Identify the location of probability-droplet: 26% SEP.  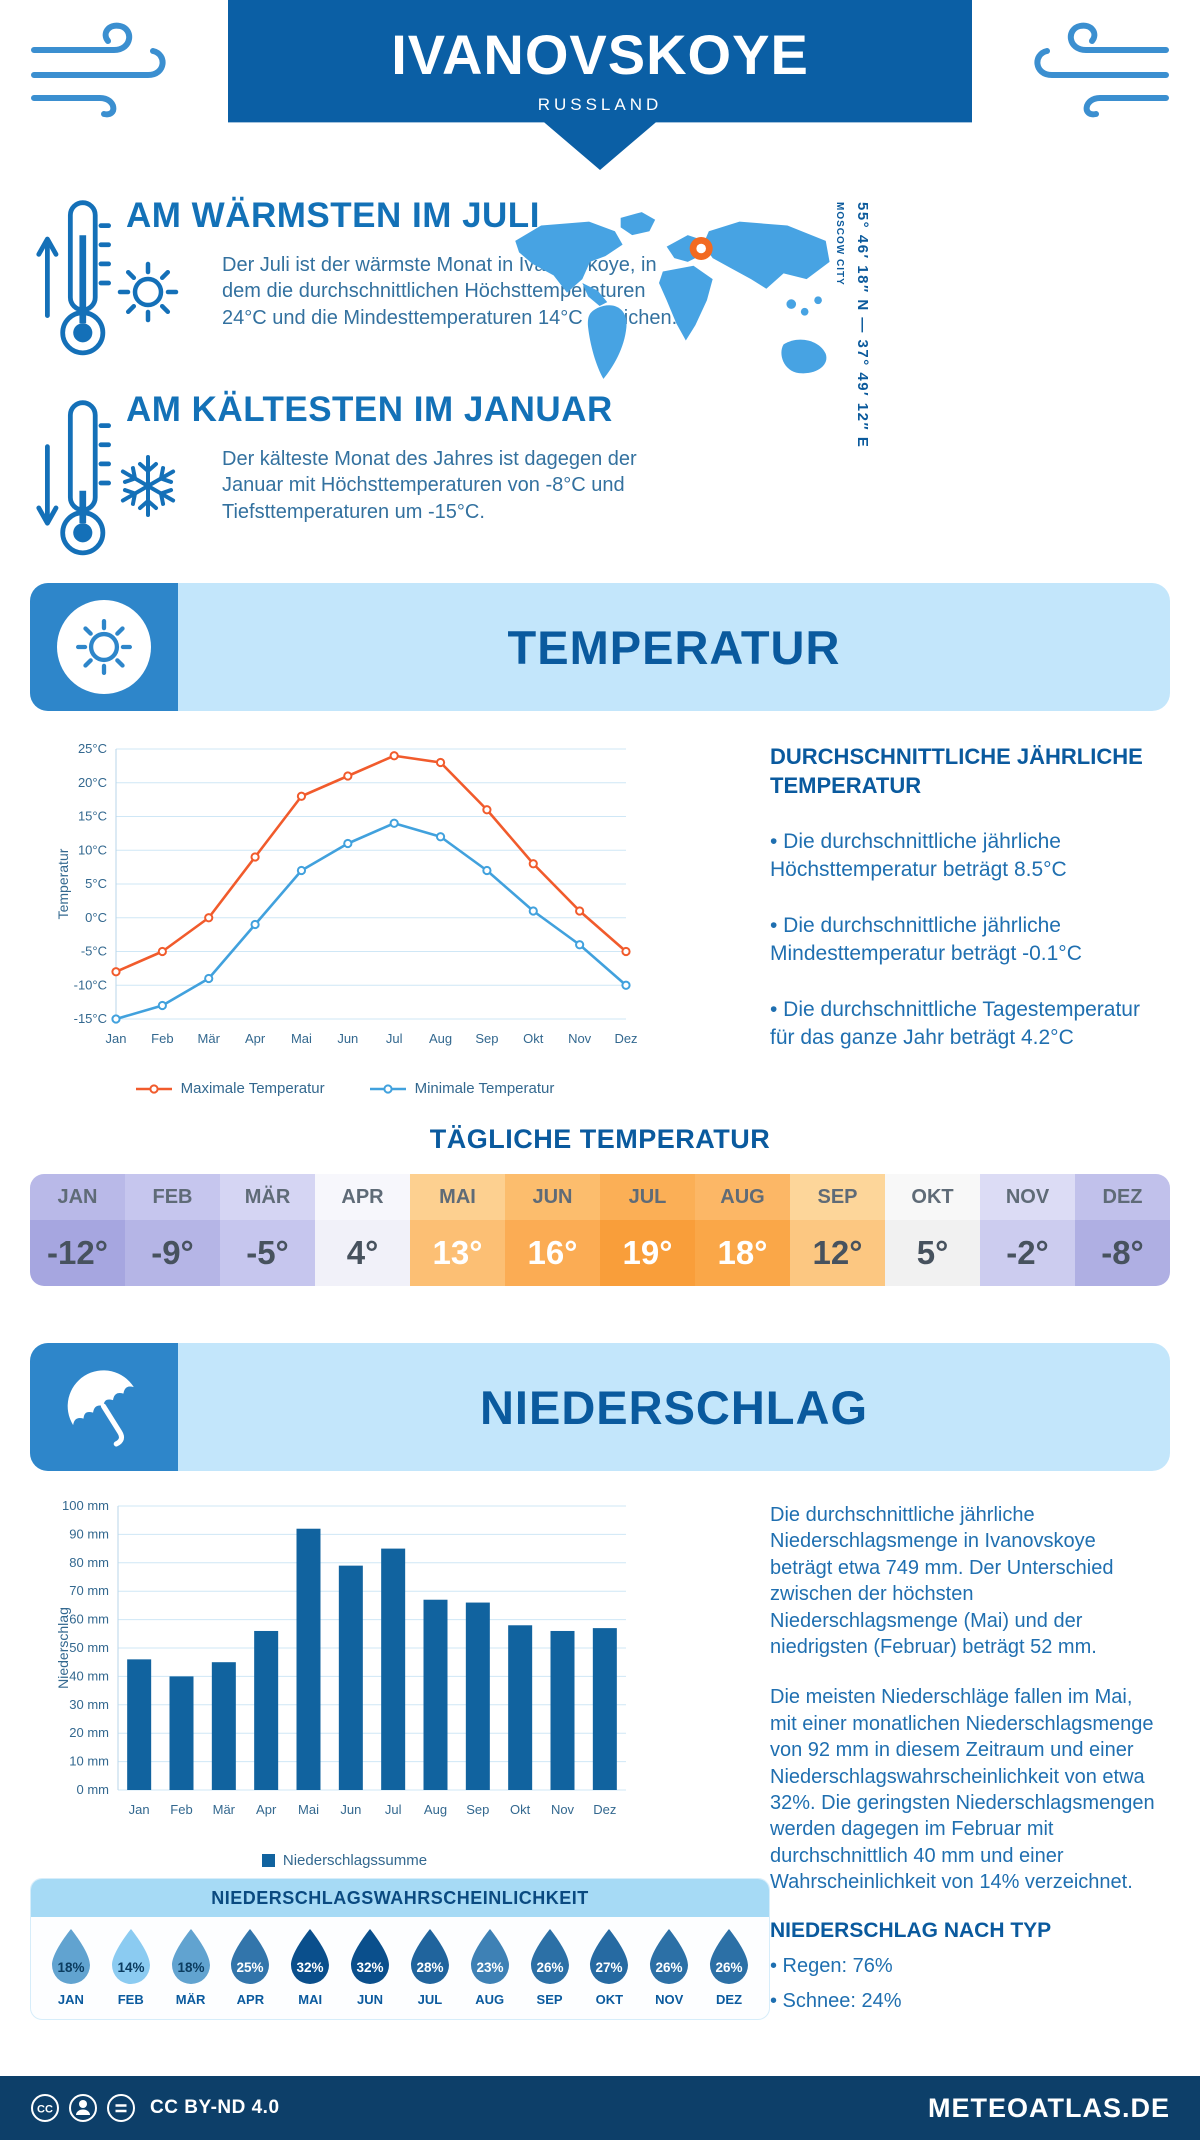
(550, 1967).